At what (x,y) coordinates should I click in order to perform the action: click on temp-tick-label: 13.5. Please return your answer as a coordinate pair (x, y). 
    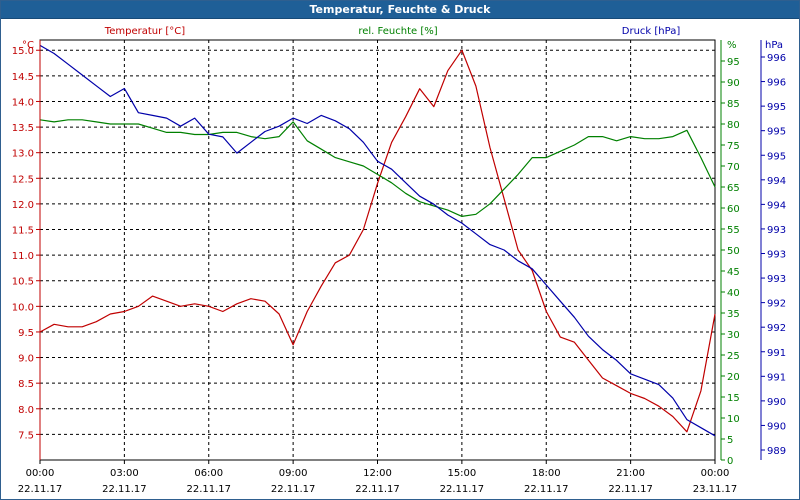
    Looking at the image, I should click on (23, 128).